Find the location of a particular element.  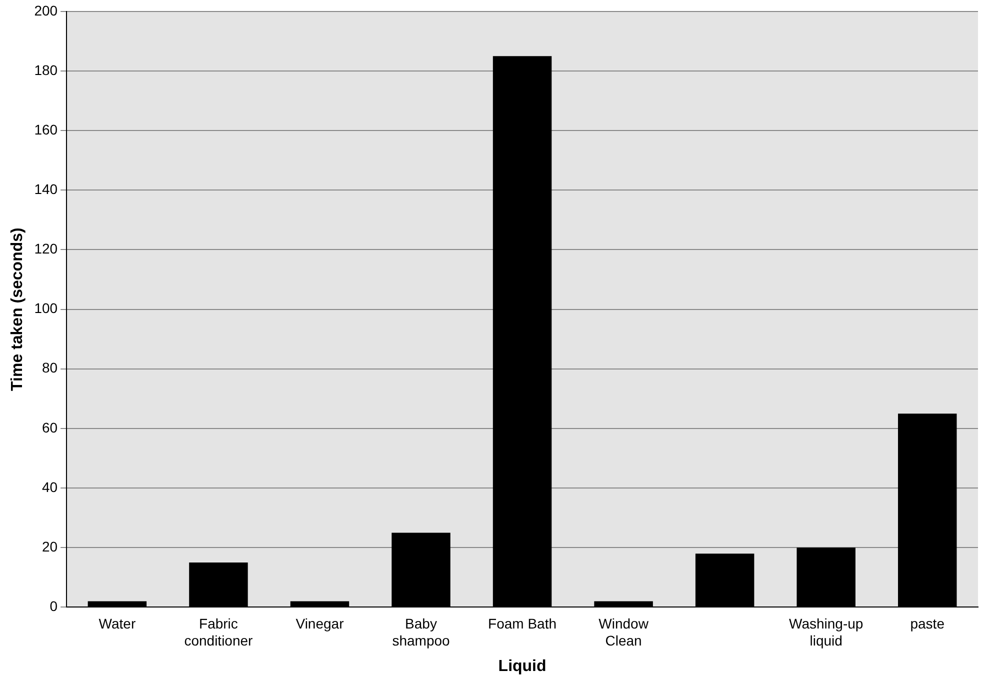

x-tick-label: paste is located at coordinates (927, 623).